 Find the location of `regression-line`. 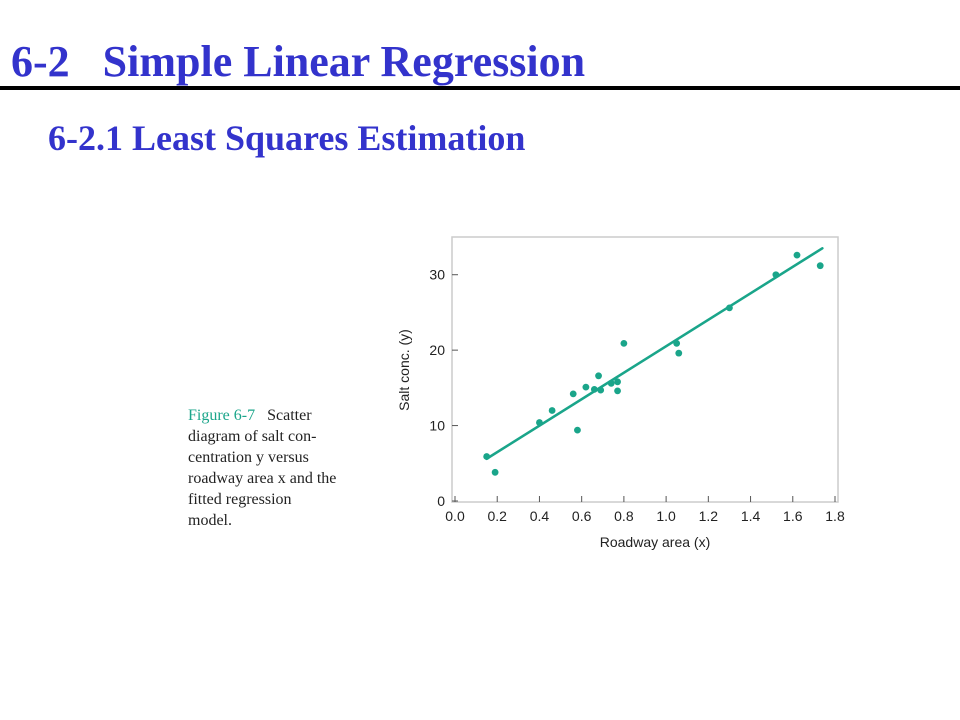

regression-line is located at coordinates (654, 354).